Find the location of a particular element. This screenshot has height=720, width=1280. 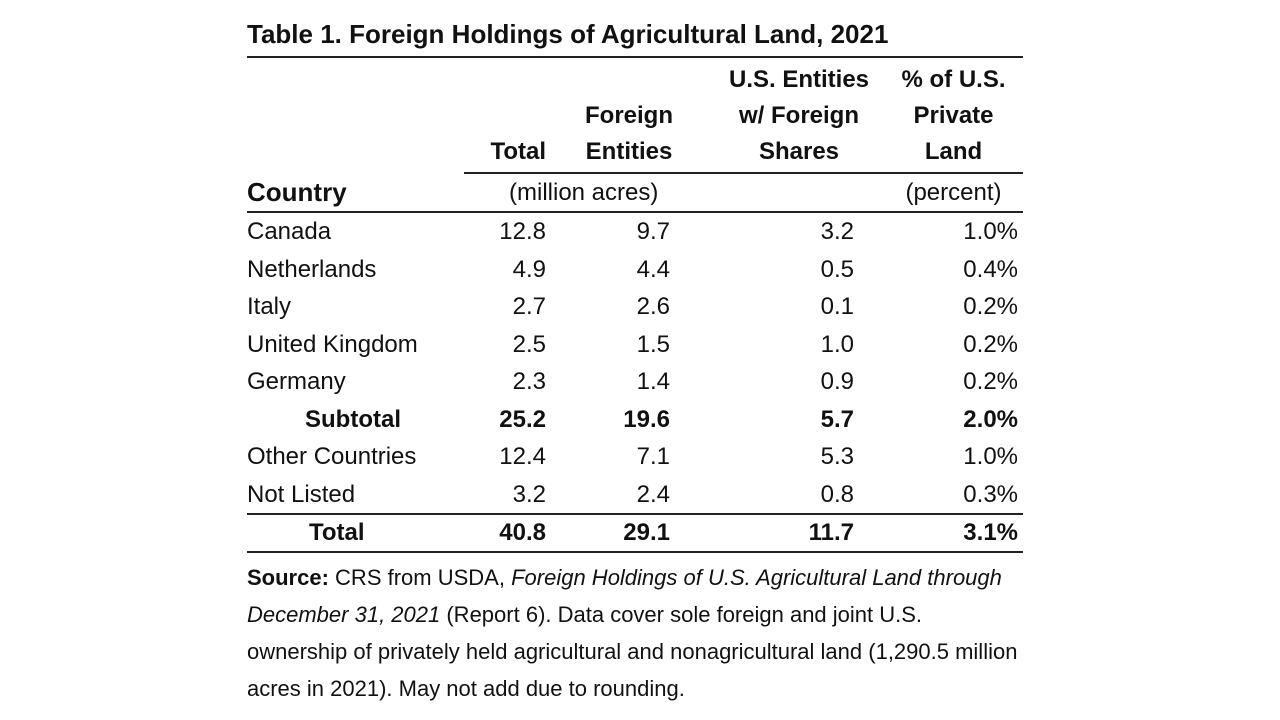

cell-country: Netherlands is located at coordinates (312, 269).